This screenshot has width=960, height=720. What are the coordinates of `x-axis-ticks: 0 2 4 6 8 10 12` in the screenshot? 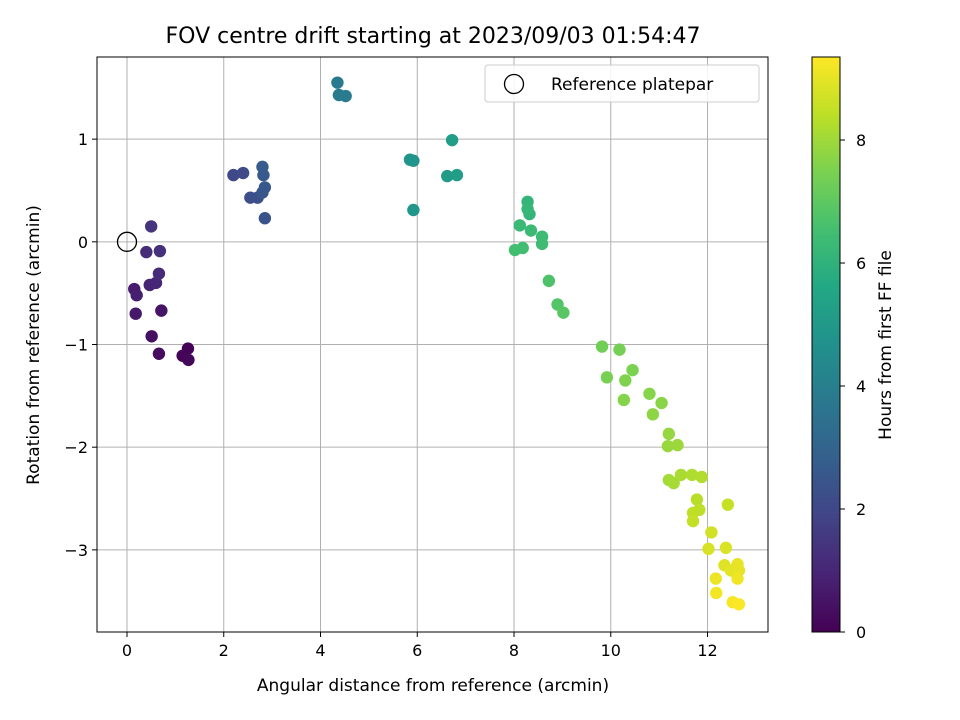 It's located at (420, 646).